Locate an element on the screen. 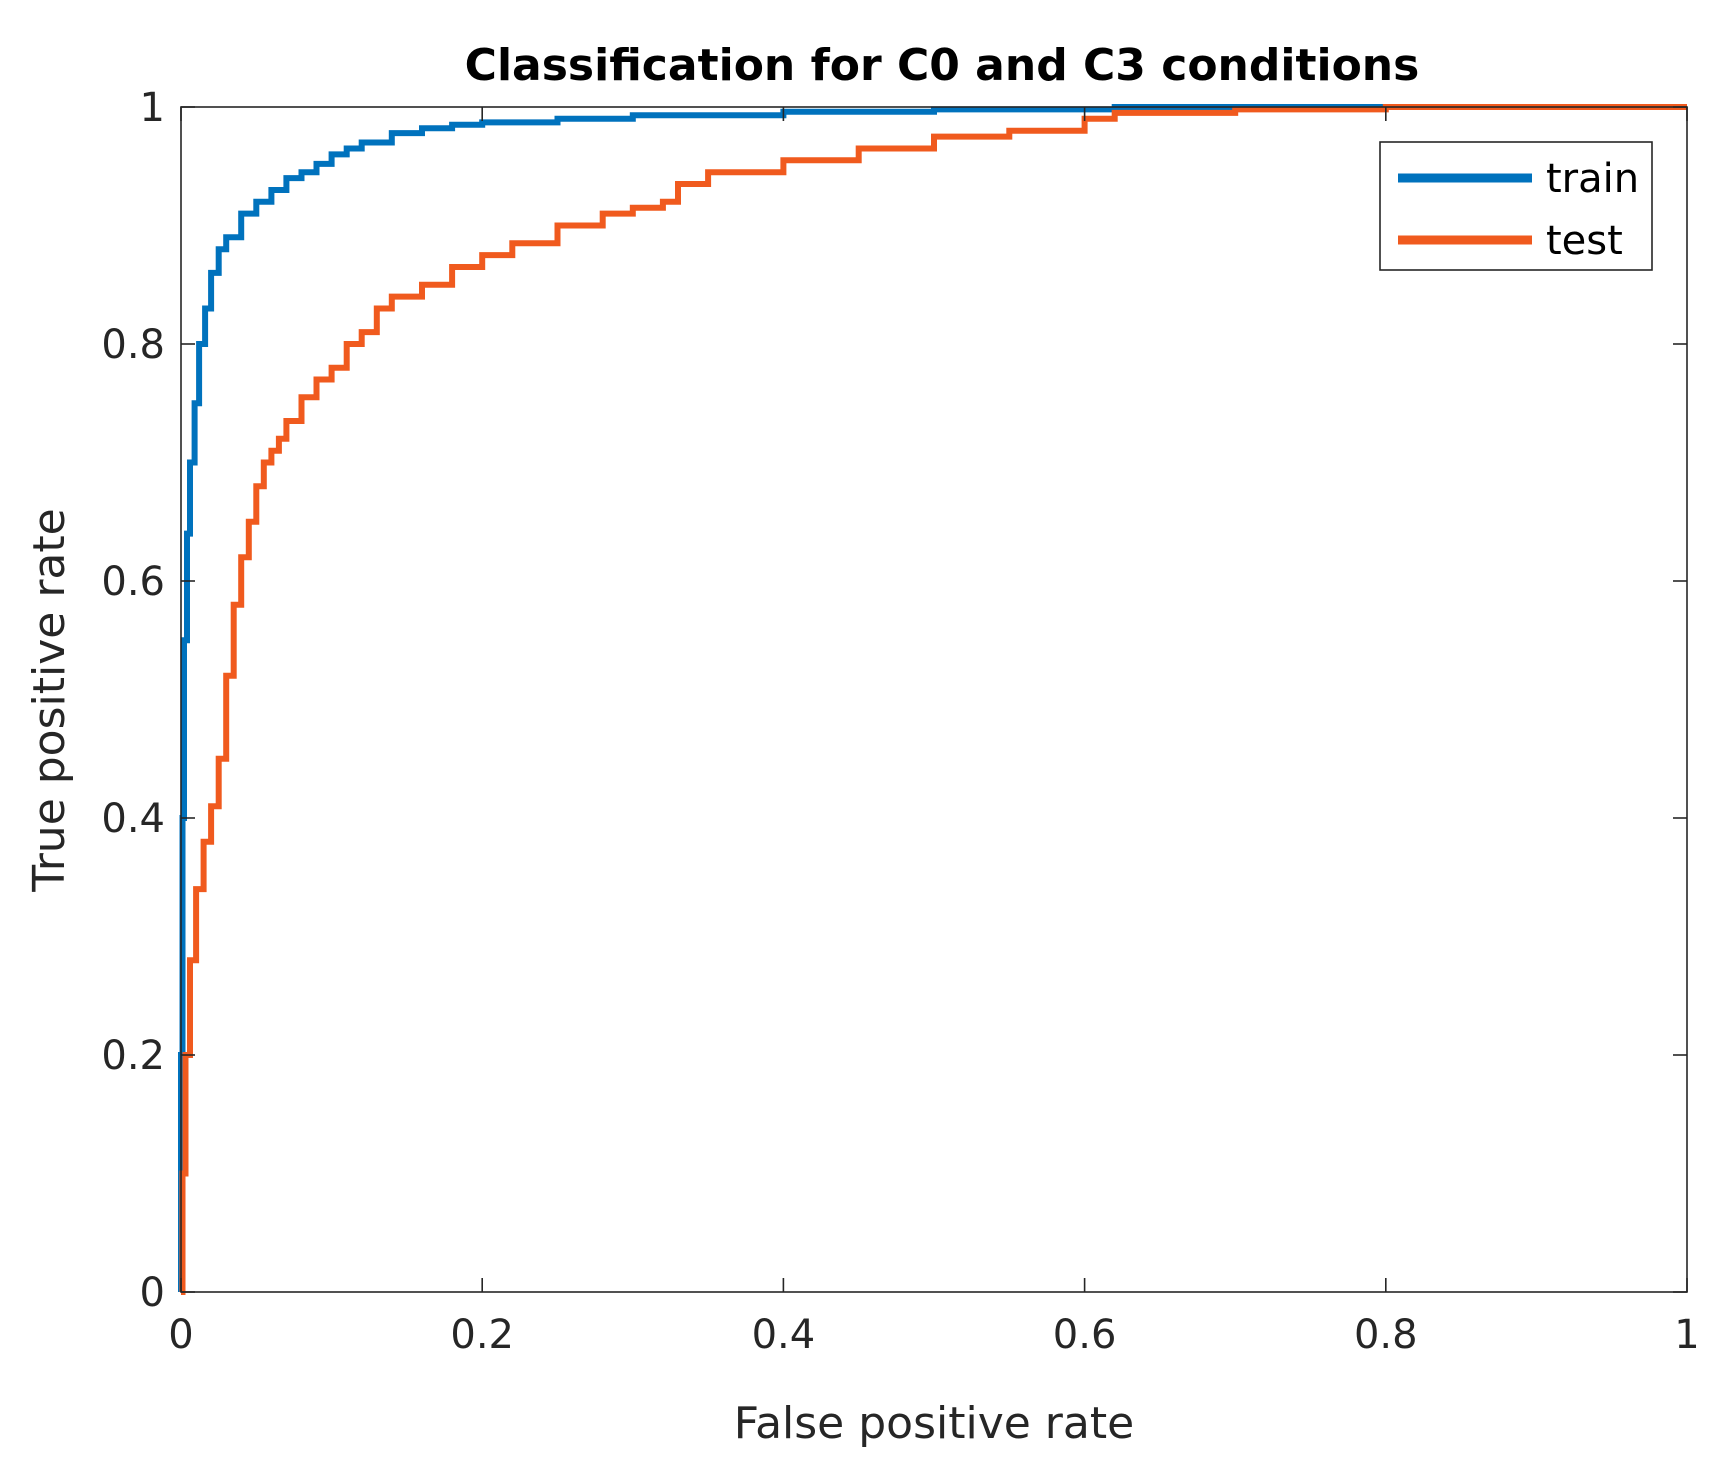  legend-label-test: test is located at coordinates (1584, 241).